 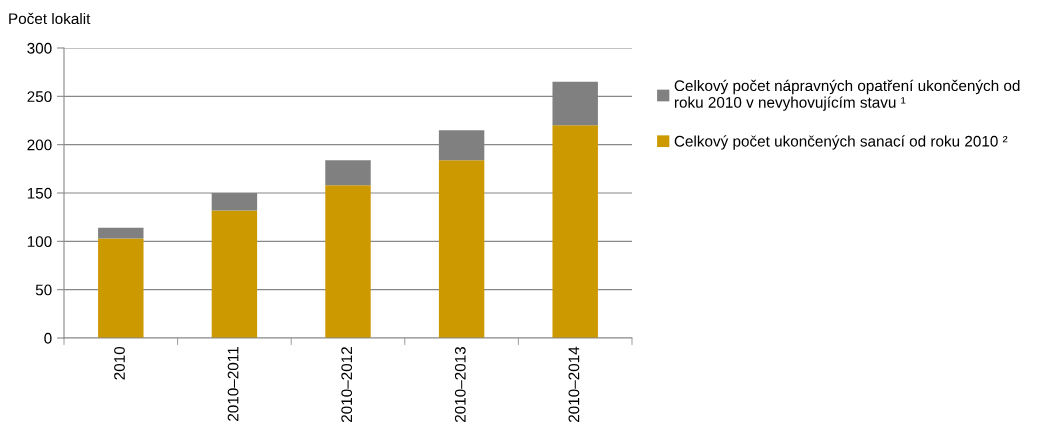 What do you see at coordinates (39, 48) in the screenshot?
I see `y-tick-label: 300` at bounding box center [39, 48].